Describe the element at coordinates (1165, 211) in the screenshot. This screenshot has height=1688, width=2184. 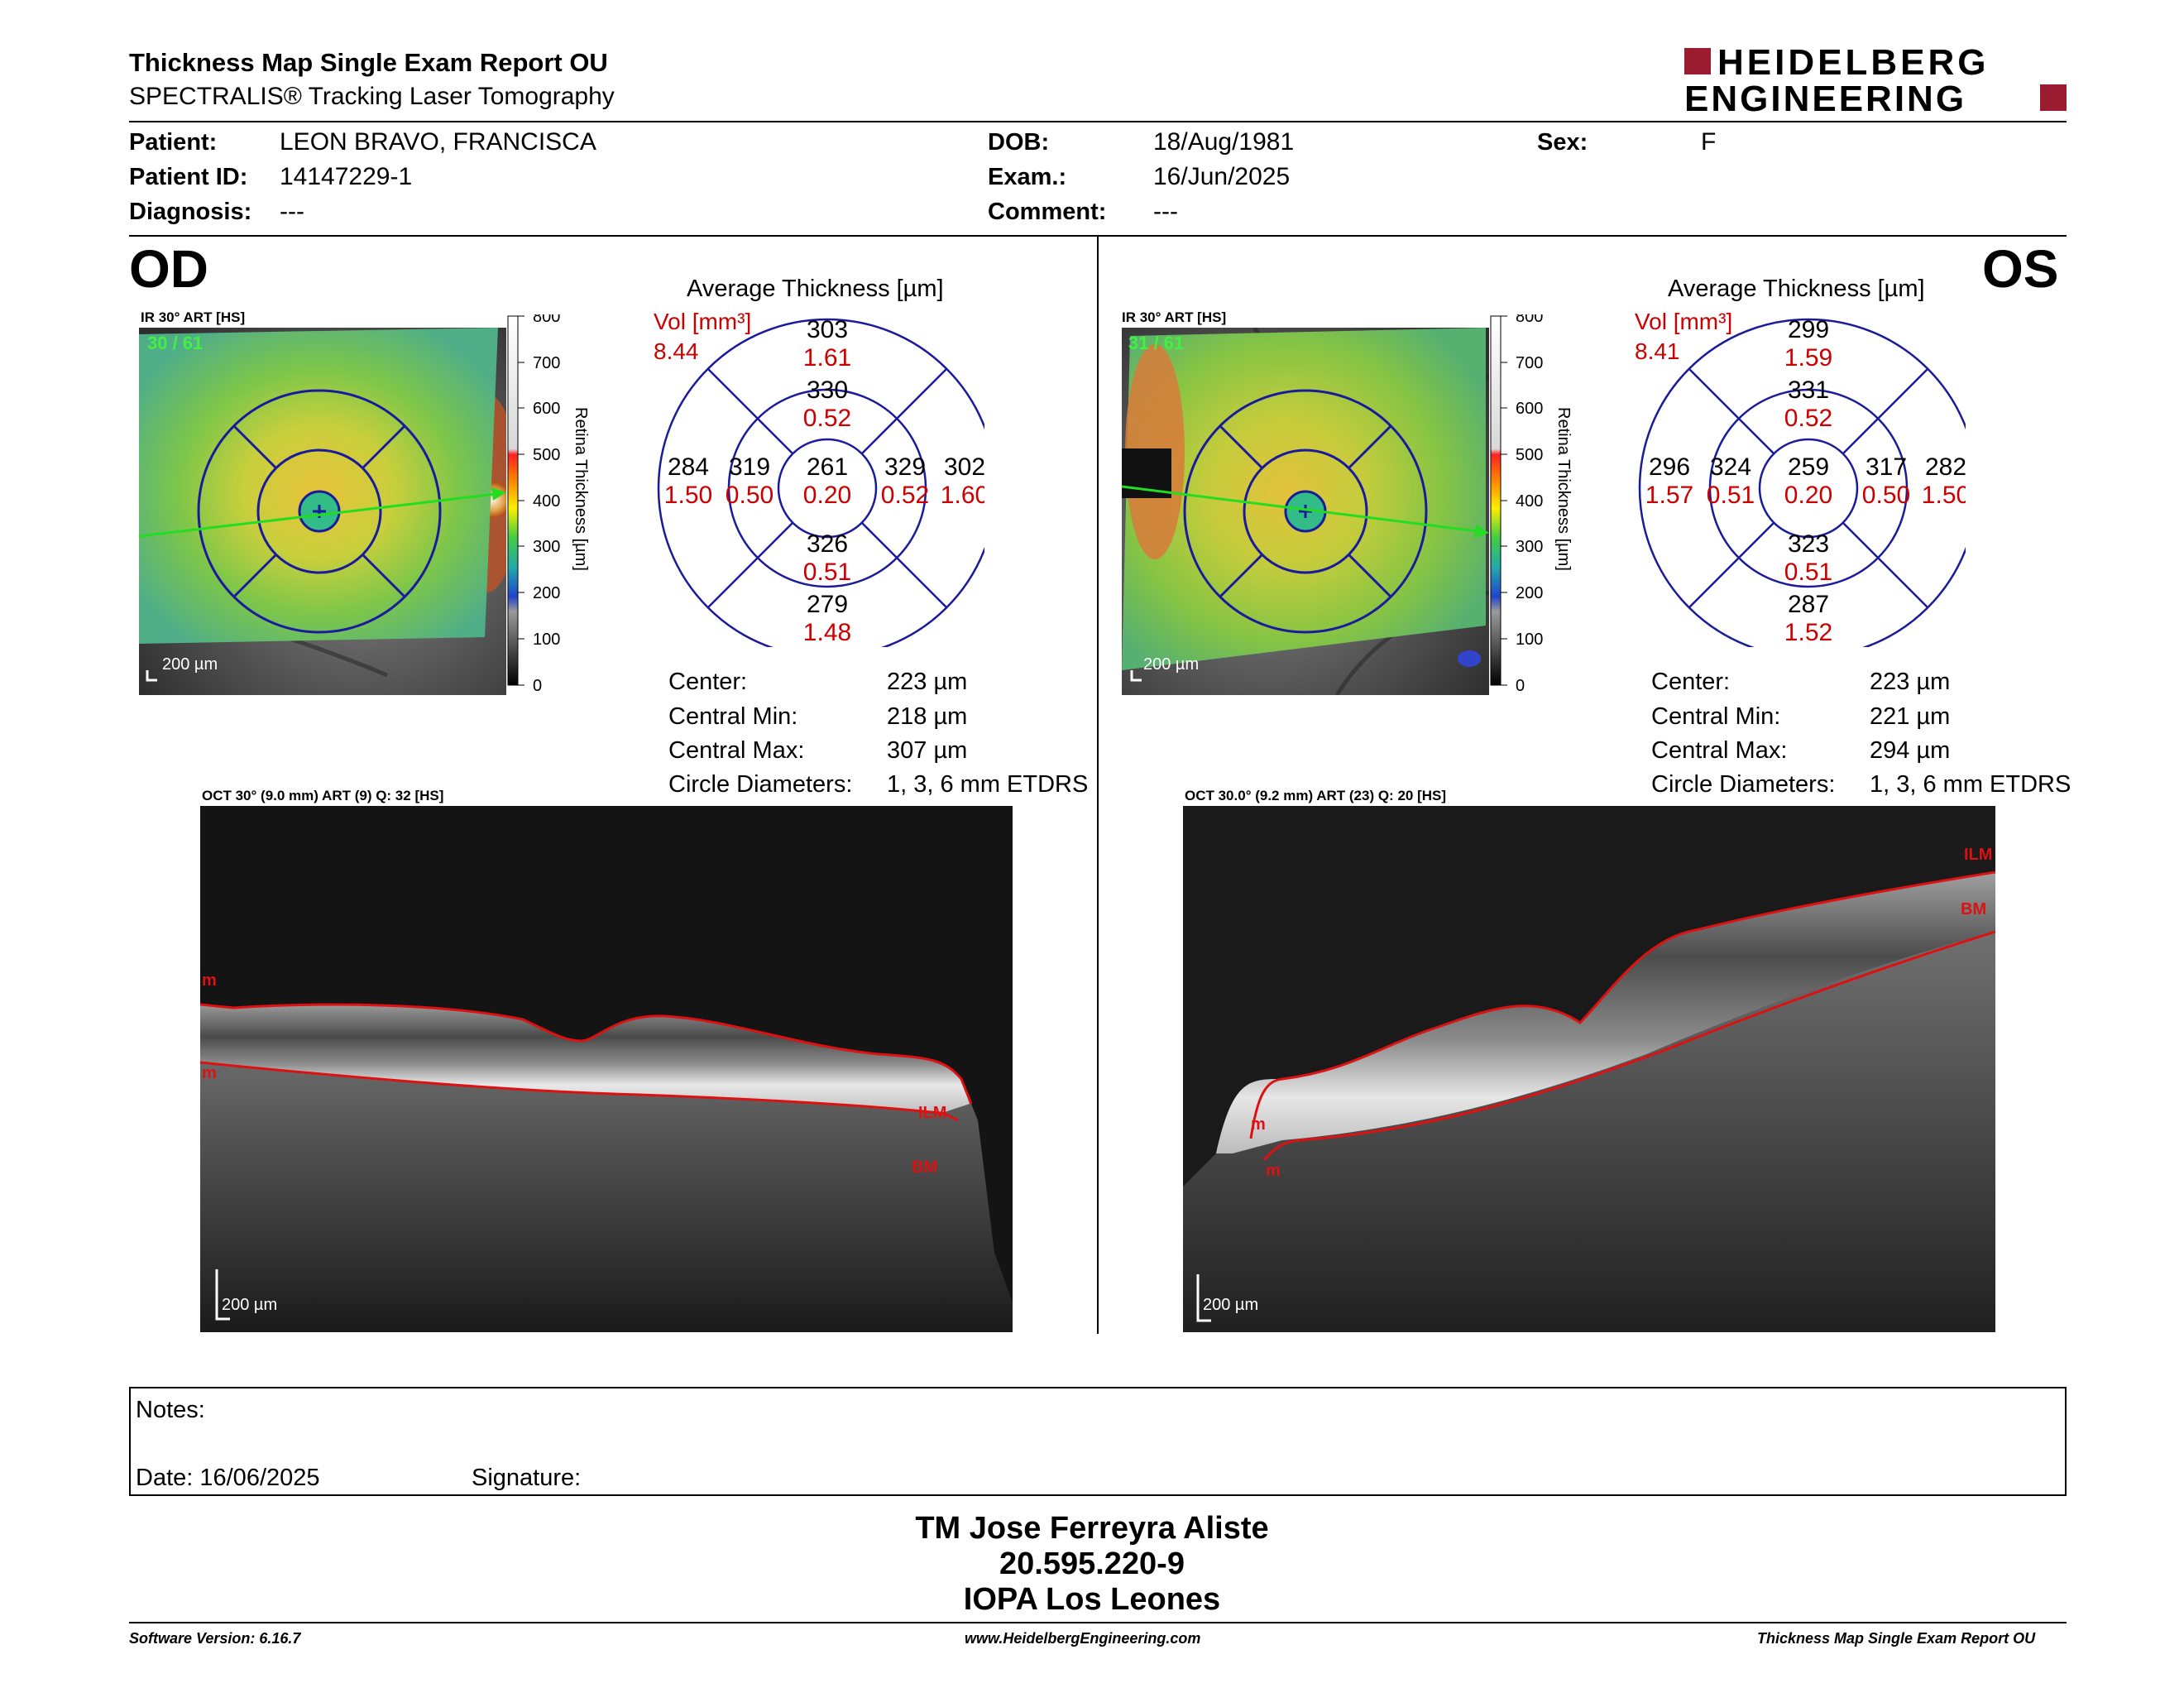
I see `comment-value: ---` at that location.